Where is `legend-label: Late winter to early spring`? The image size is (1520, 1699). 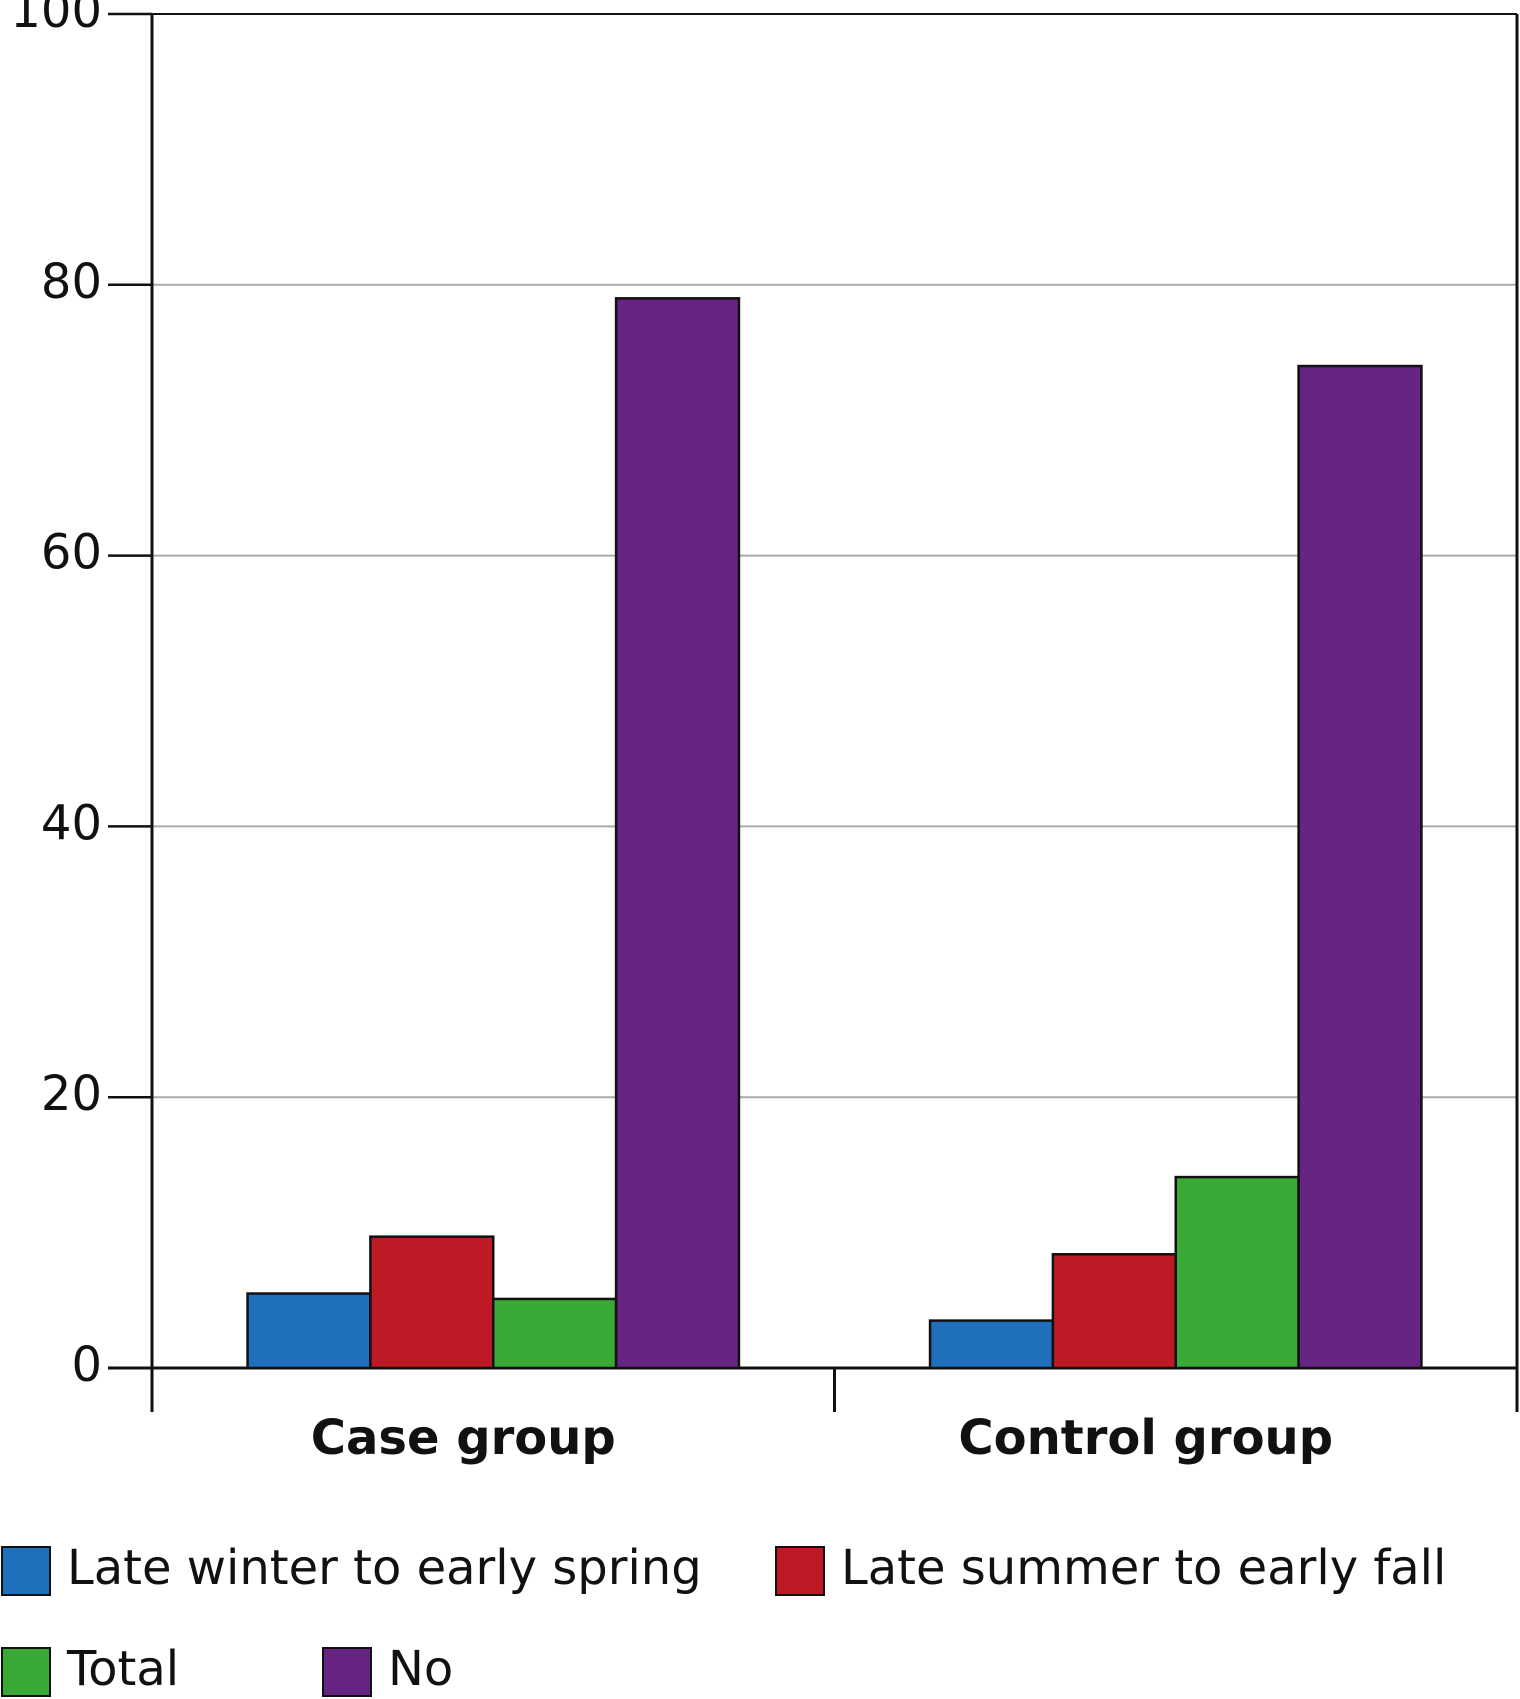
legend-label: Late winter to early spring is located at coordinates (384, 1568).